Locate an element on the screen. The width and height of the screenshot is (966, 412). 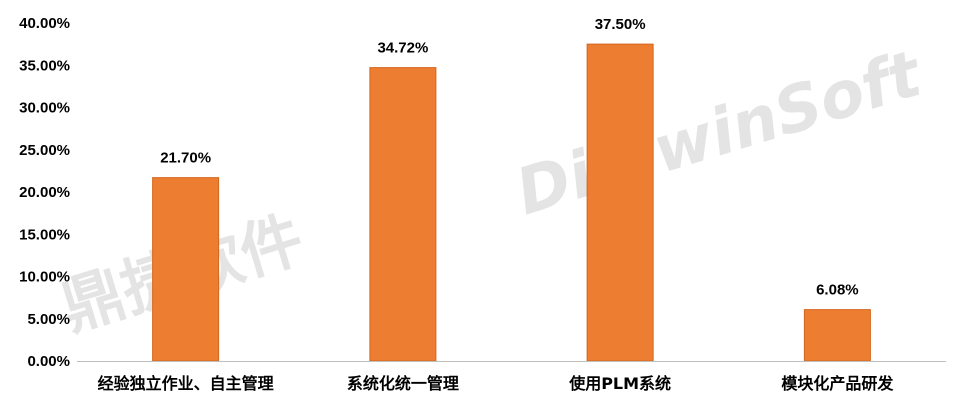
y-tick-label: 40.00% is located at coordinates (44, 23).